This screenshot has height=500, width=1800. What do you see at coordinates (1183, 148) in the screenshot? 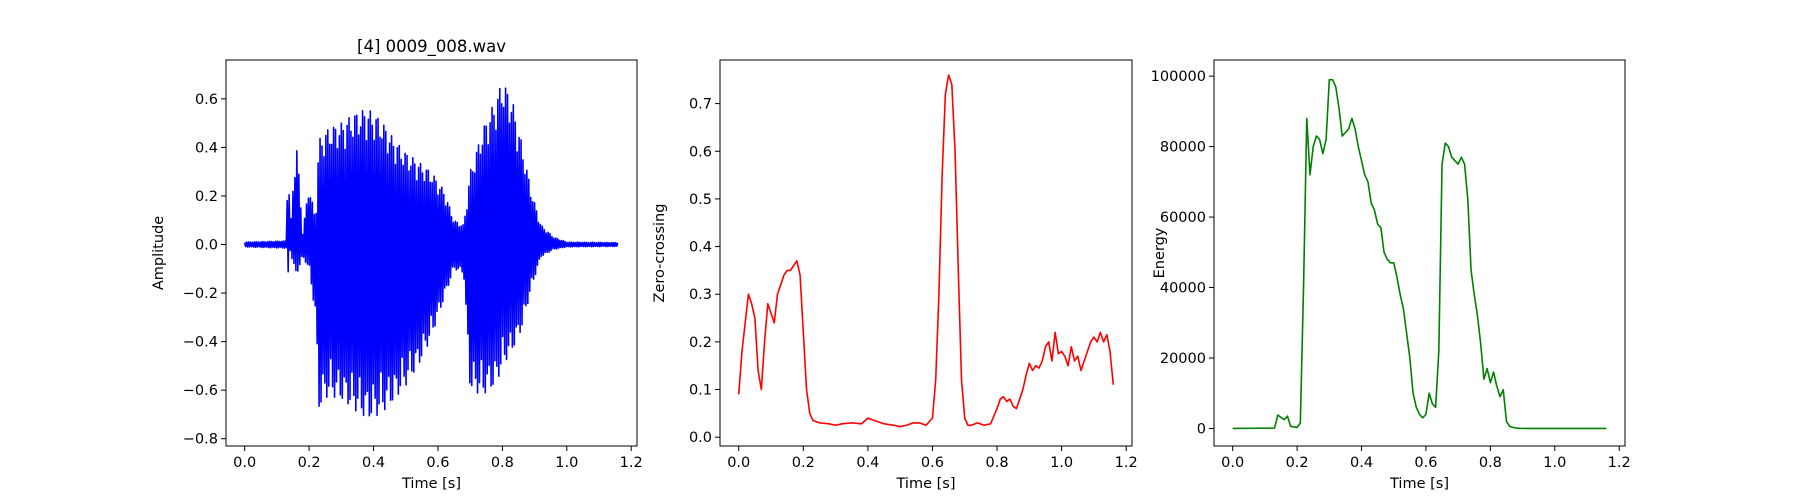
I see `y-tick-label: 80000` at bounding box center [1183, 148].